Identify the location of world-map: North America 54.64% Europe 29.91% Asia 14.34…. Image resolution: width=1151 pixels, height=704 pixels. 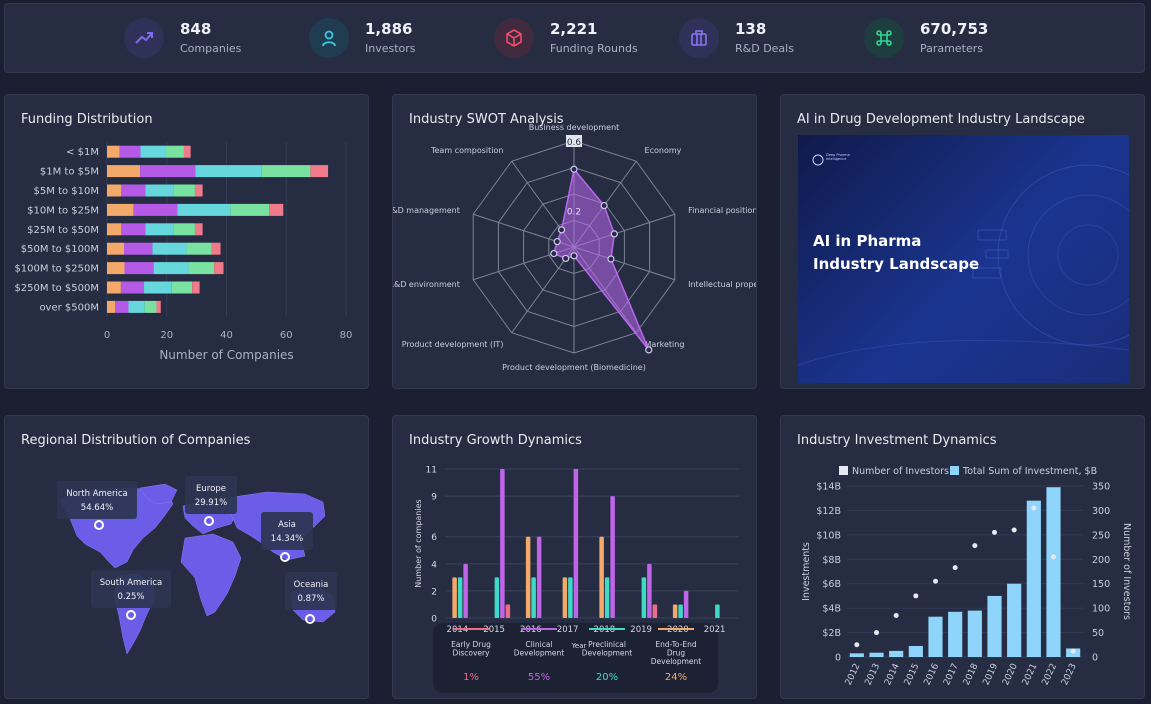
(187, 557).